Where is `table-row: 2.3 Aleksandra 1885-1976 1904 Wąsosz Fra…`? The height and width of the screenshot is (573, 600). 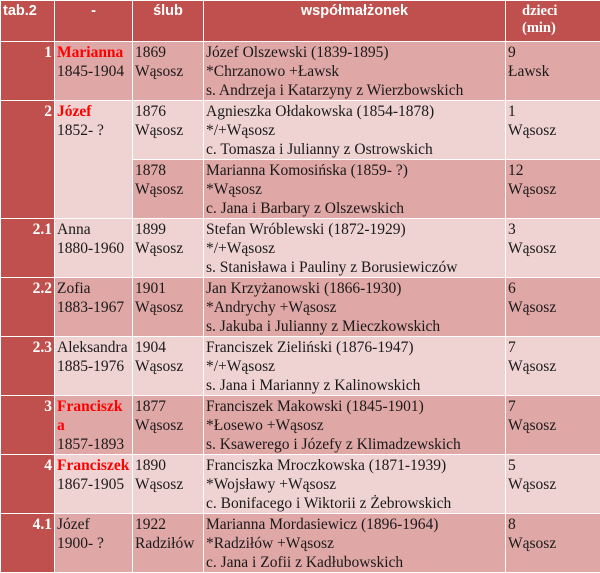 table-row: 2.3 Aleksandra 1885-1976 1904 Wąsosz Fra… is located at coordinates (300, 366).